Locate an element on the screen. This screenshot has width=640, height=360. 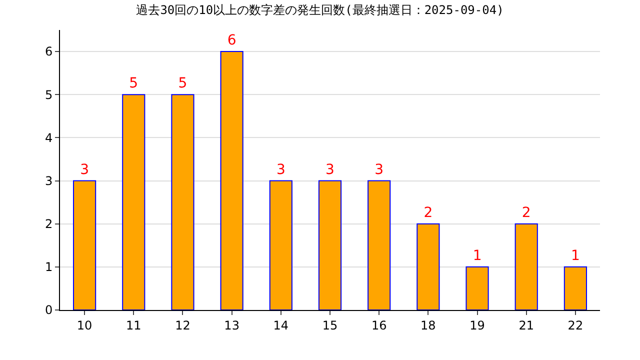
y-tick-label: 5 is located at coordinates (48, 95).